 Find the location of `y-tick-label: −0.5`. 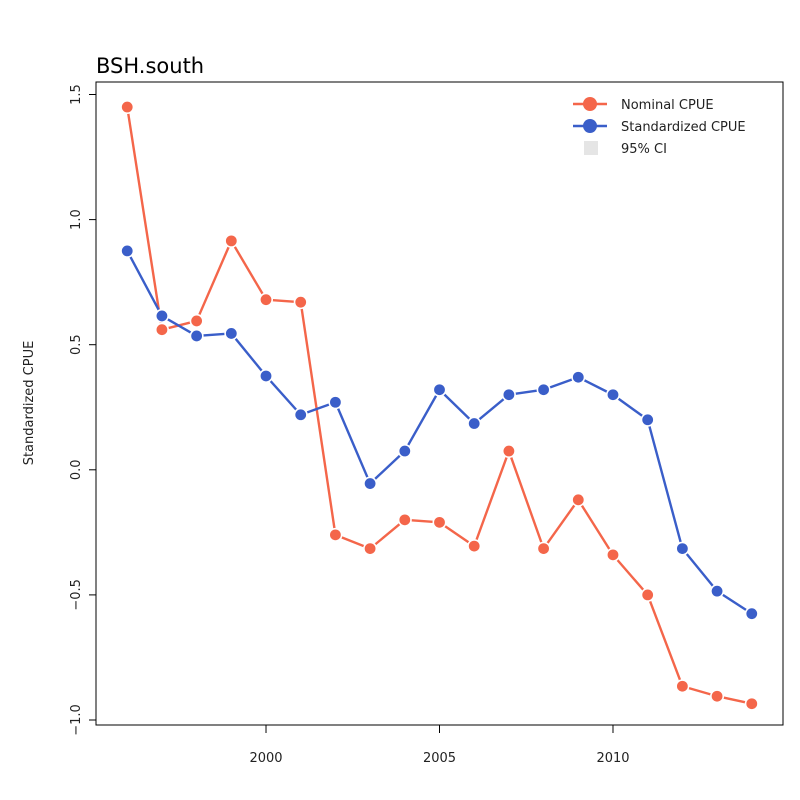

y-tick-label: −0.5 is located at coordinates (76, 595).